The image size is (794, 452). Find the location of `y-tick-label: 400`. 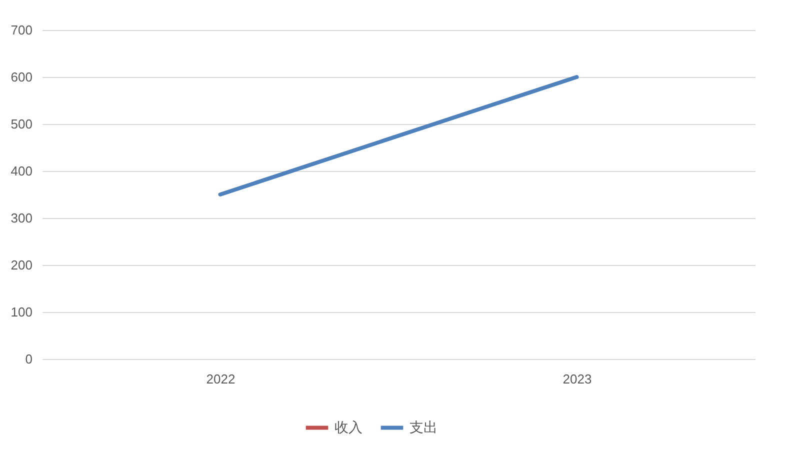

y-tick-label: 400 is located at coordinates (21, 171).